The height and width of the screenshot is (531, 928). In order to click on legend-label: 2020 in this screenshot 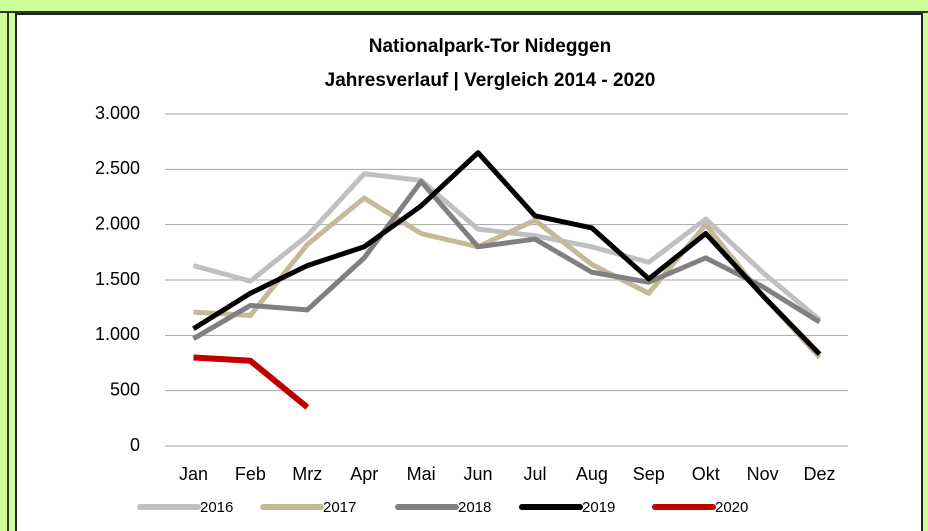, I will do `click(731, 507)`.